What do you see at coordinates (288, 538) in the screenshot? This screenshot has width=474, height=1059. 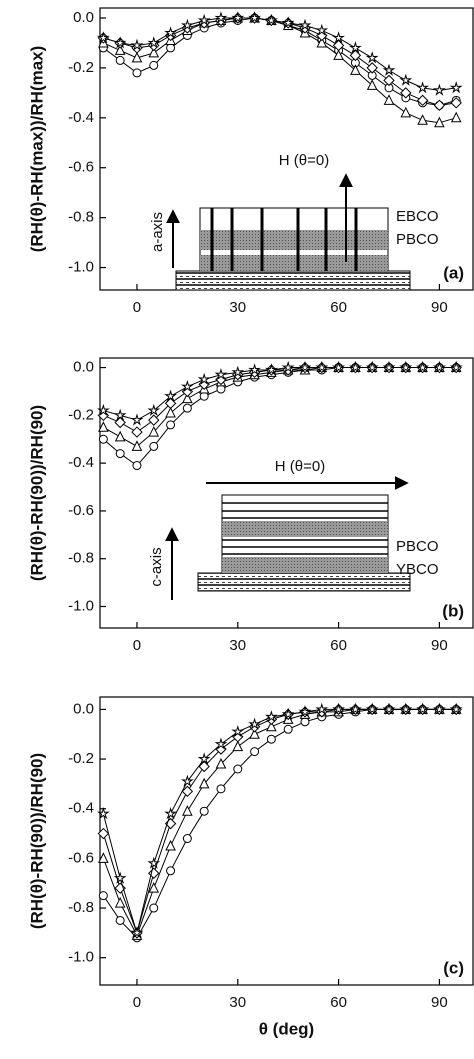 I see `inset-b` at bounding box center [288, 538].